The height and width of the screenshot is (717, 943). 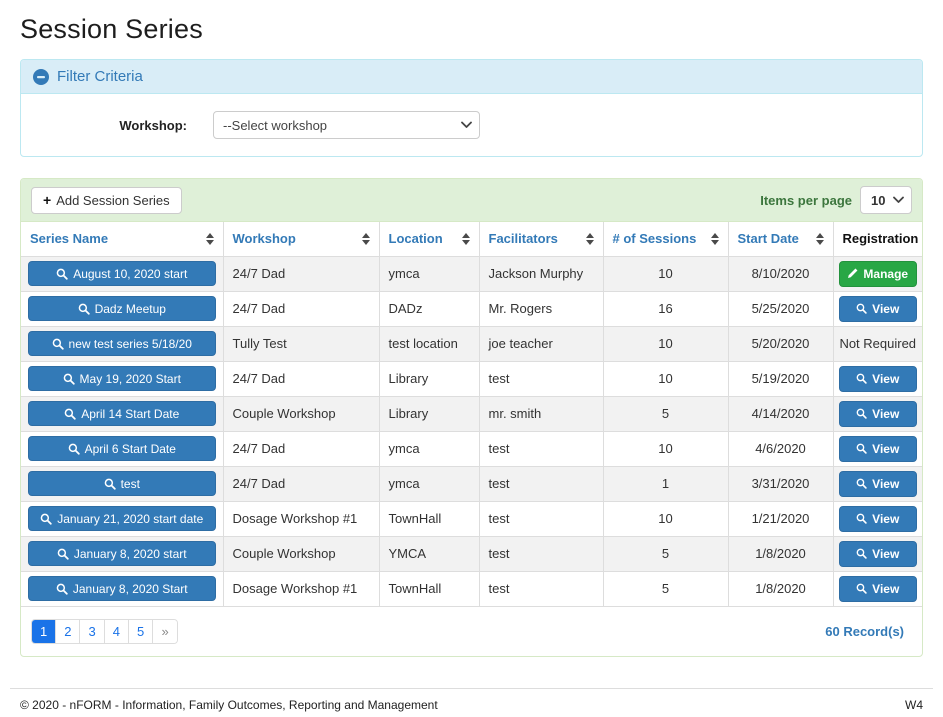 What do you see at coordinates (429, 378) in the screenshot?
I see `location-cell: Library` at bounding box center [429, 378].